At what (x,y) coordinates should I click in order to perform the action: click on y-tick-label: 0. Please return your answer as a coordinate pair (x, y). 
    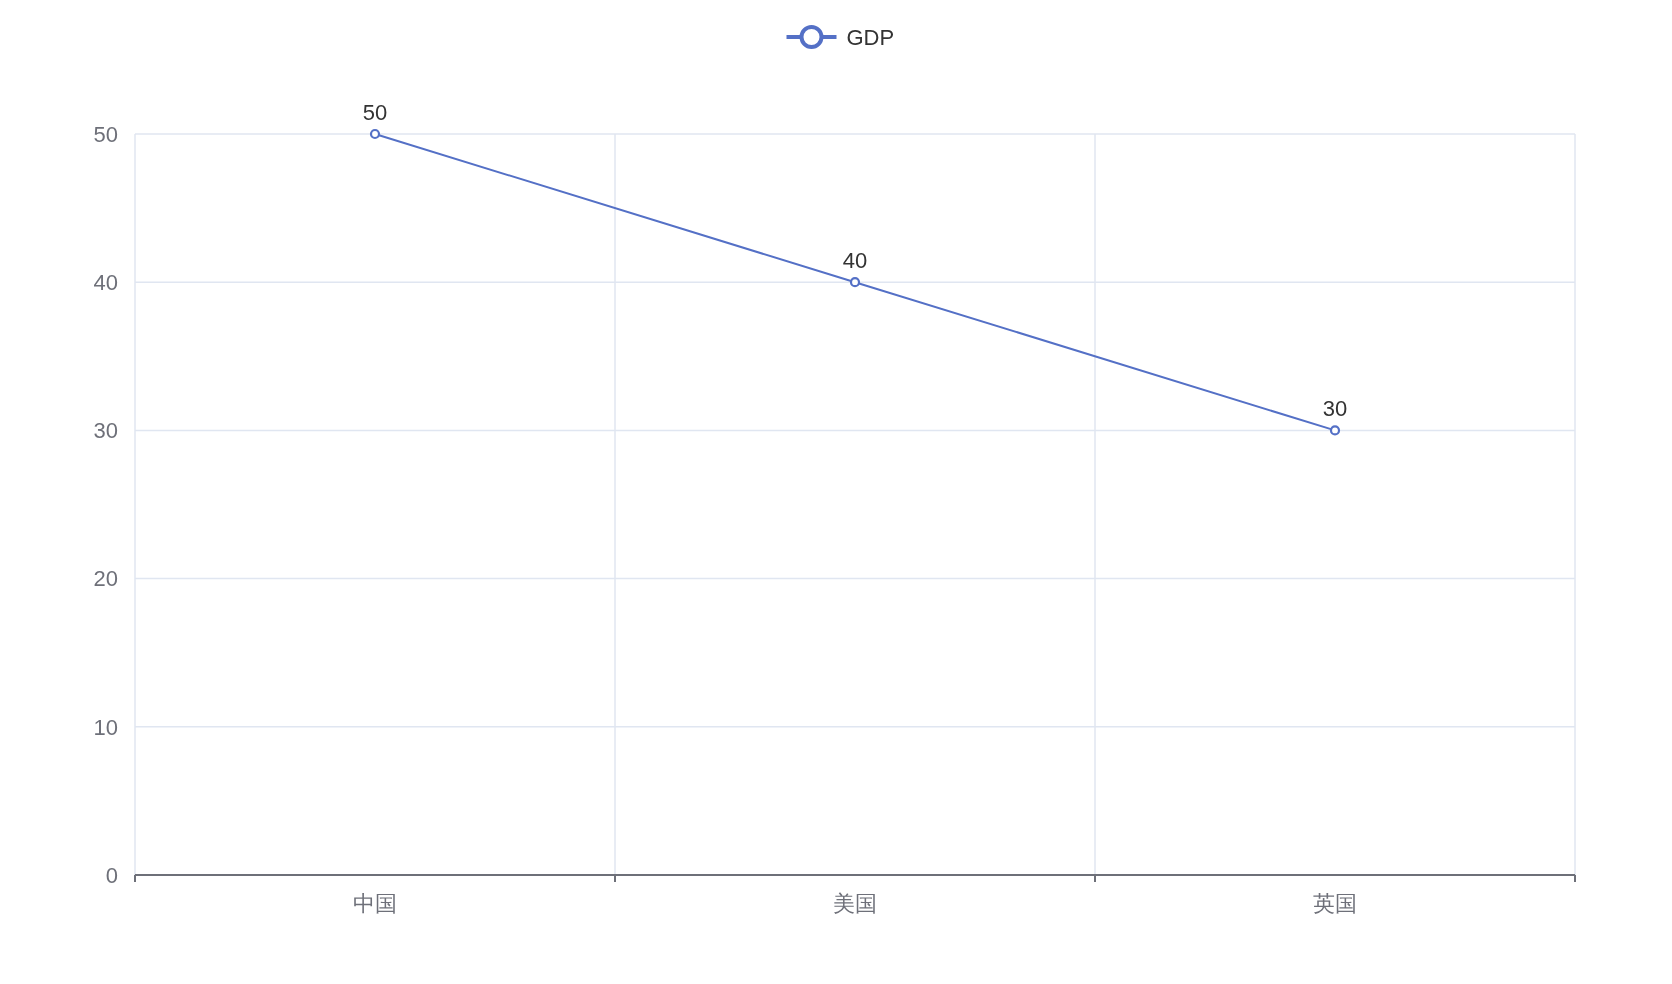
    Looking at the image, I should click on (111, 875).